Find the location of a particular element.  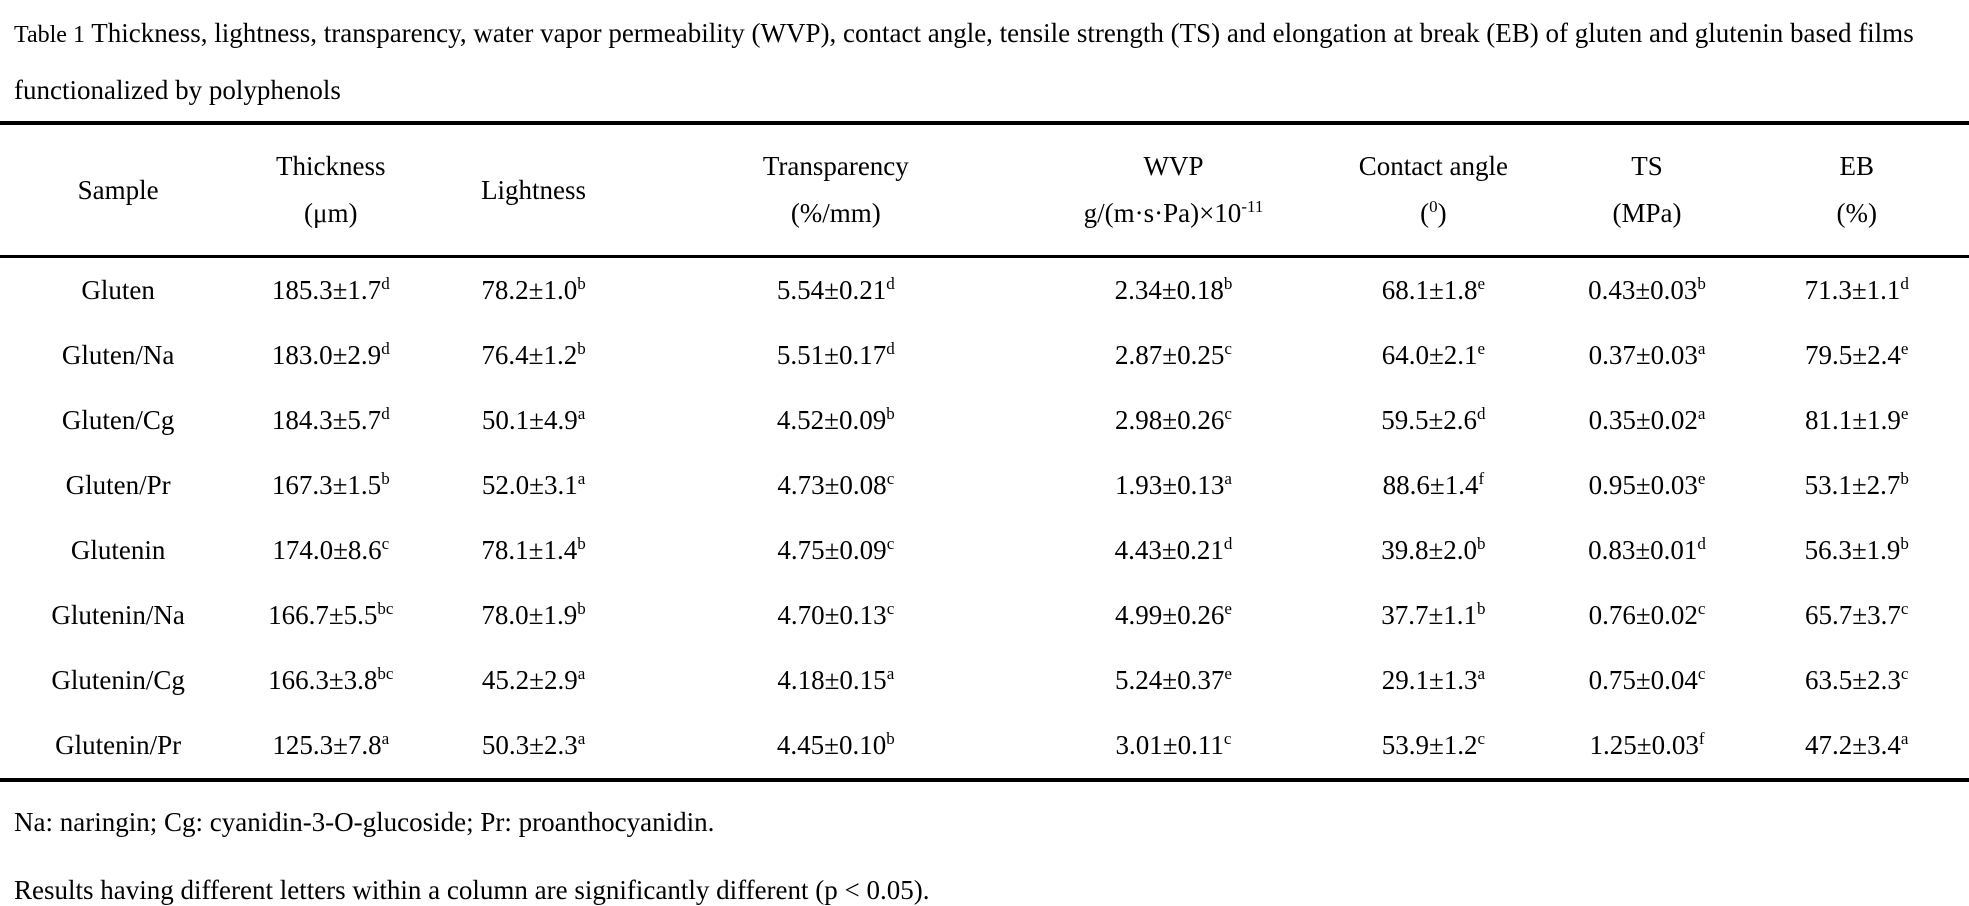

cell-lightness: 52.0±3.1a is located at coordinates (533, 484).